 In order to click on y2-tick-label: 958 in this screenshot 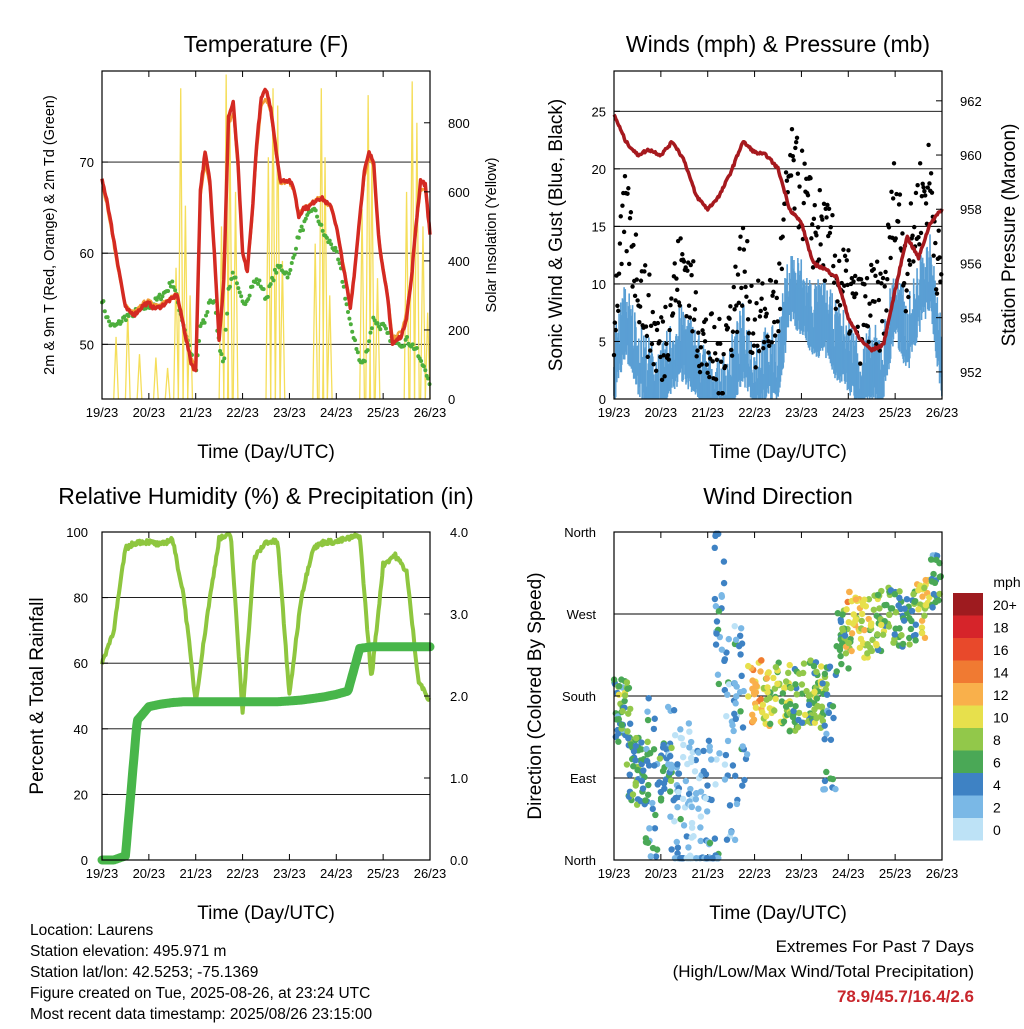, I will do `click(971, 209)`.